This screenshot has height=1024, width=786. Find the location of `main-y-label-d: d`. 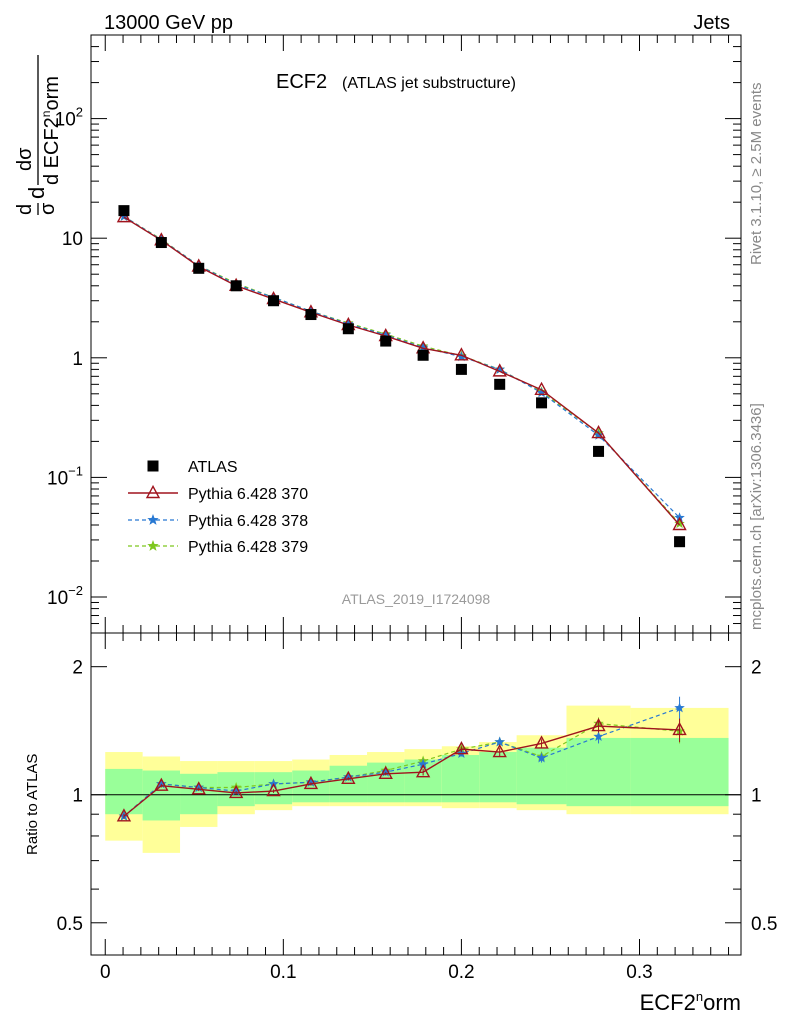

main-y-label-d: d is located at coordinates (25, 209).